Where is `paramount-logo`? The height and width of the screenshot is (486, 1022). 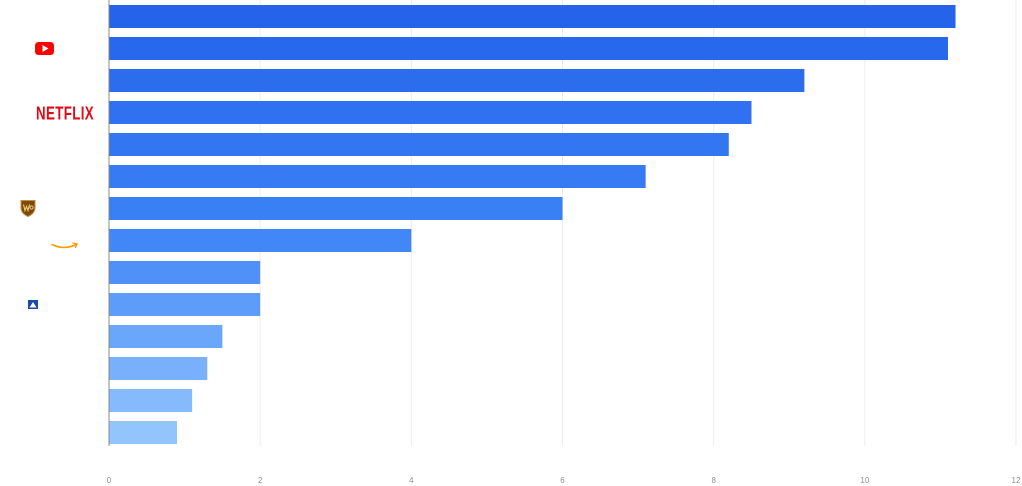
paramount-logo is located at coordinates (33, 304).